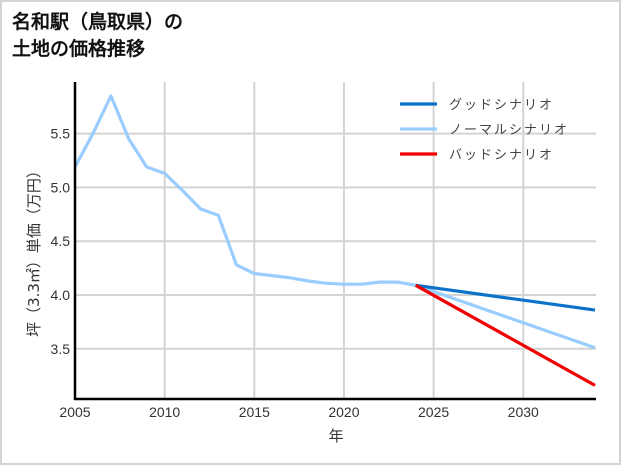  I want to click on x-tick-label: 2005, so click(74, 412).